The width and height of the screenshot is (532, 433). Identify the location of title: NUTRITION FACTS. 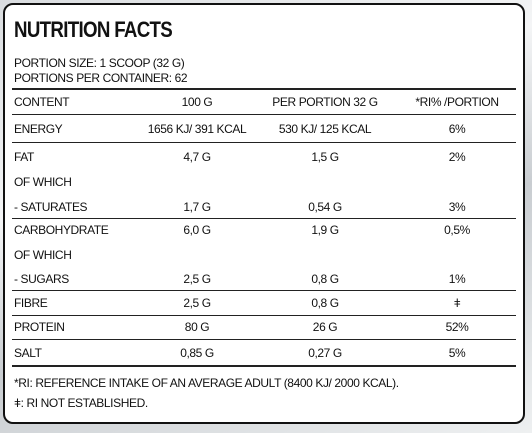
(93, 29).